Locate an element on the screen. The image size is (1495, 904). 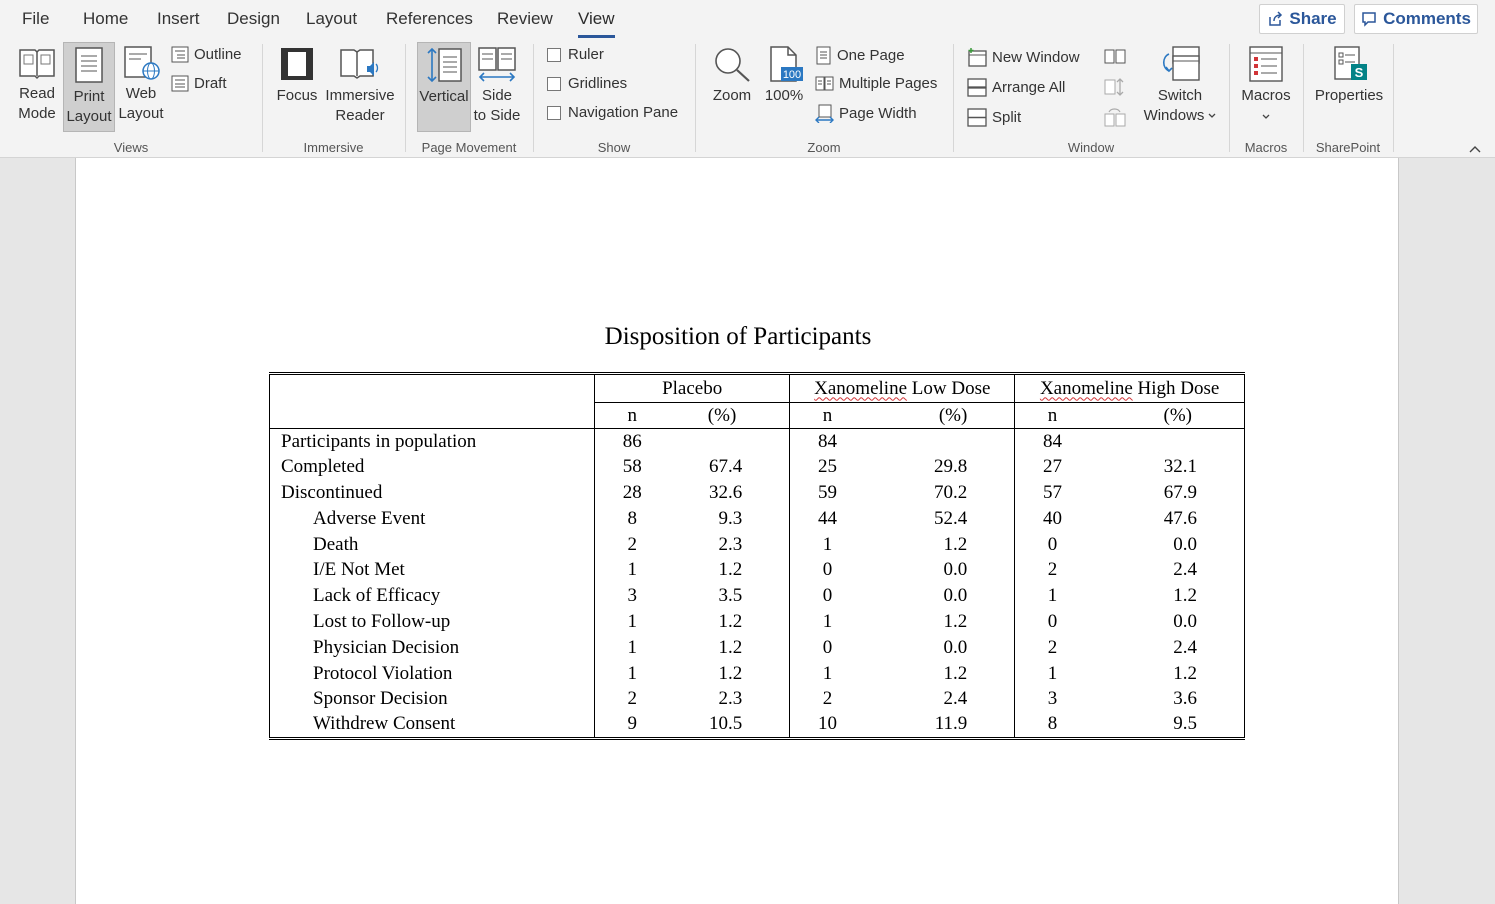
side-to-side-button: Side to Side is located at coordinates (497, 88).